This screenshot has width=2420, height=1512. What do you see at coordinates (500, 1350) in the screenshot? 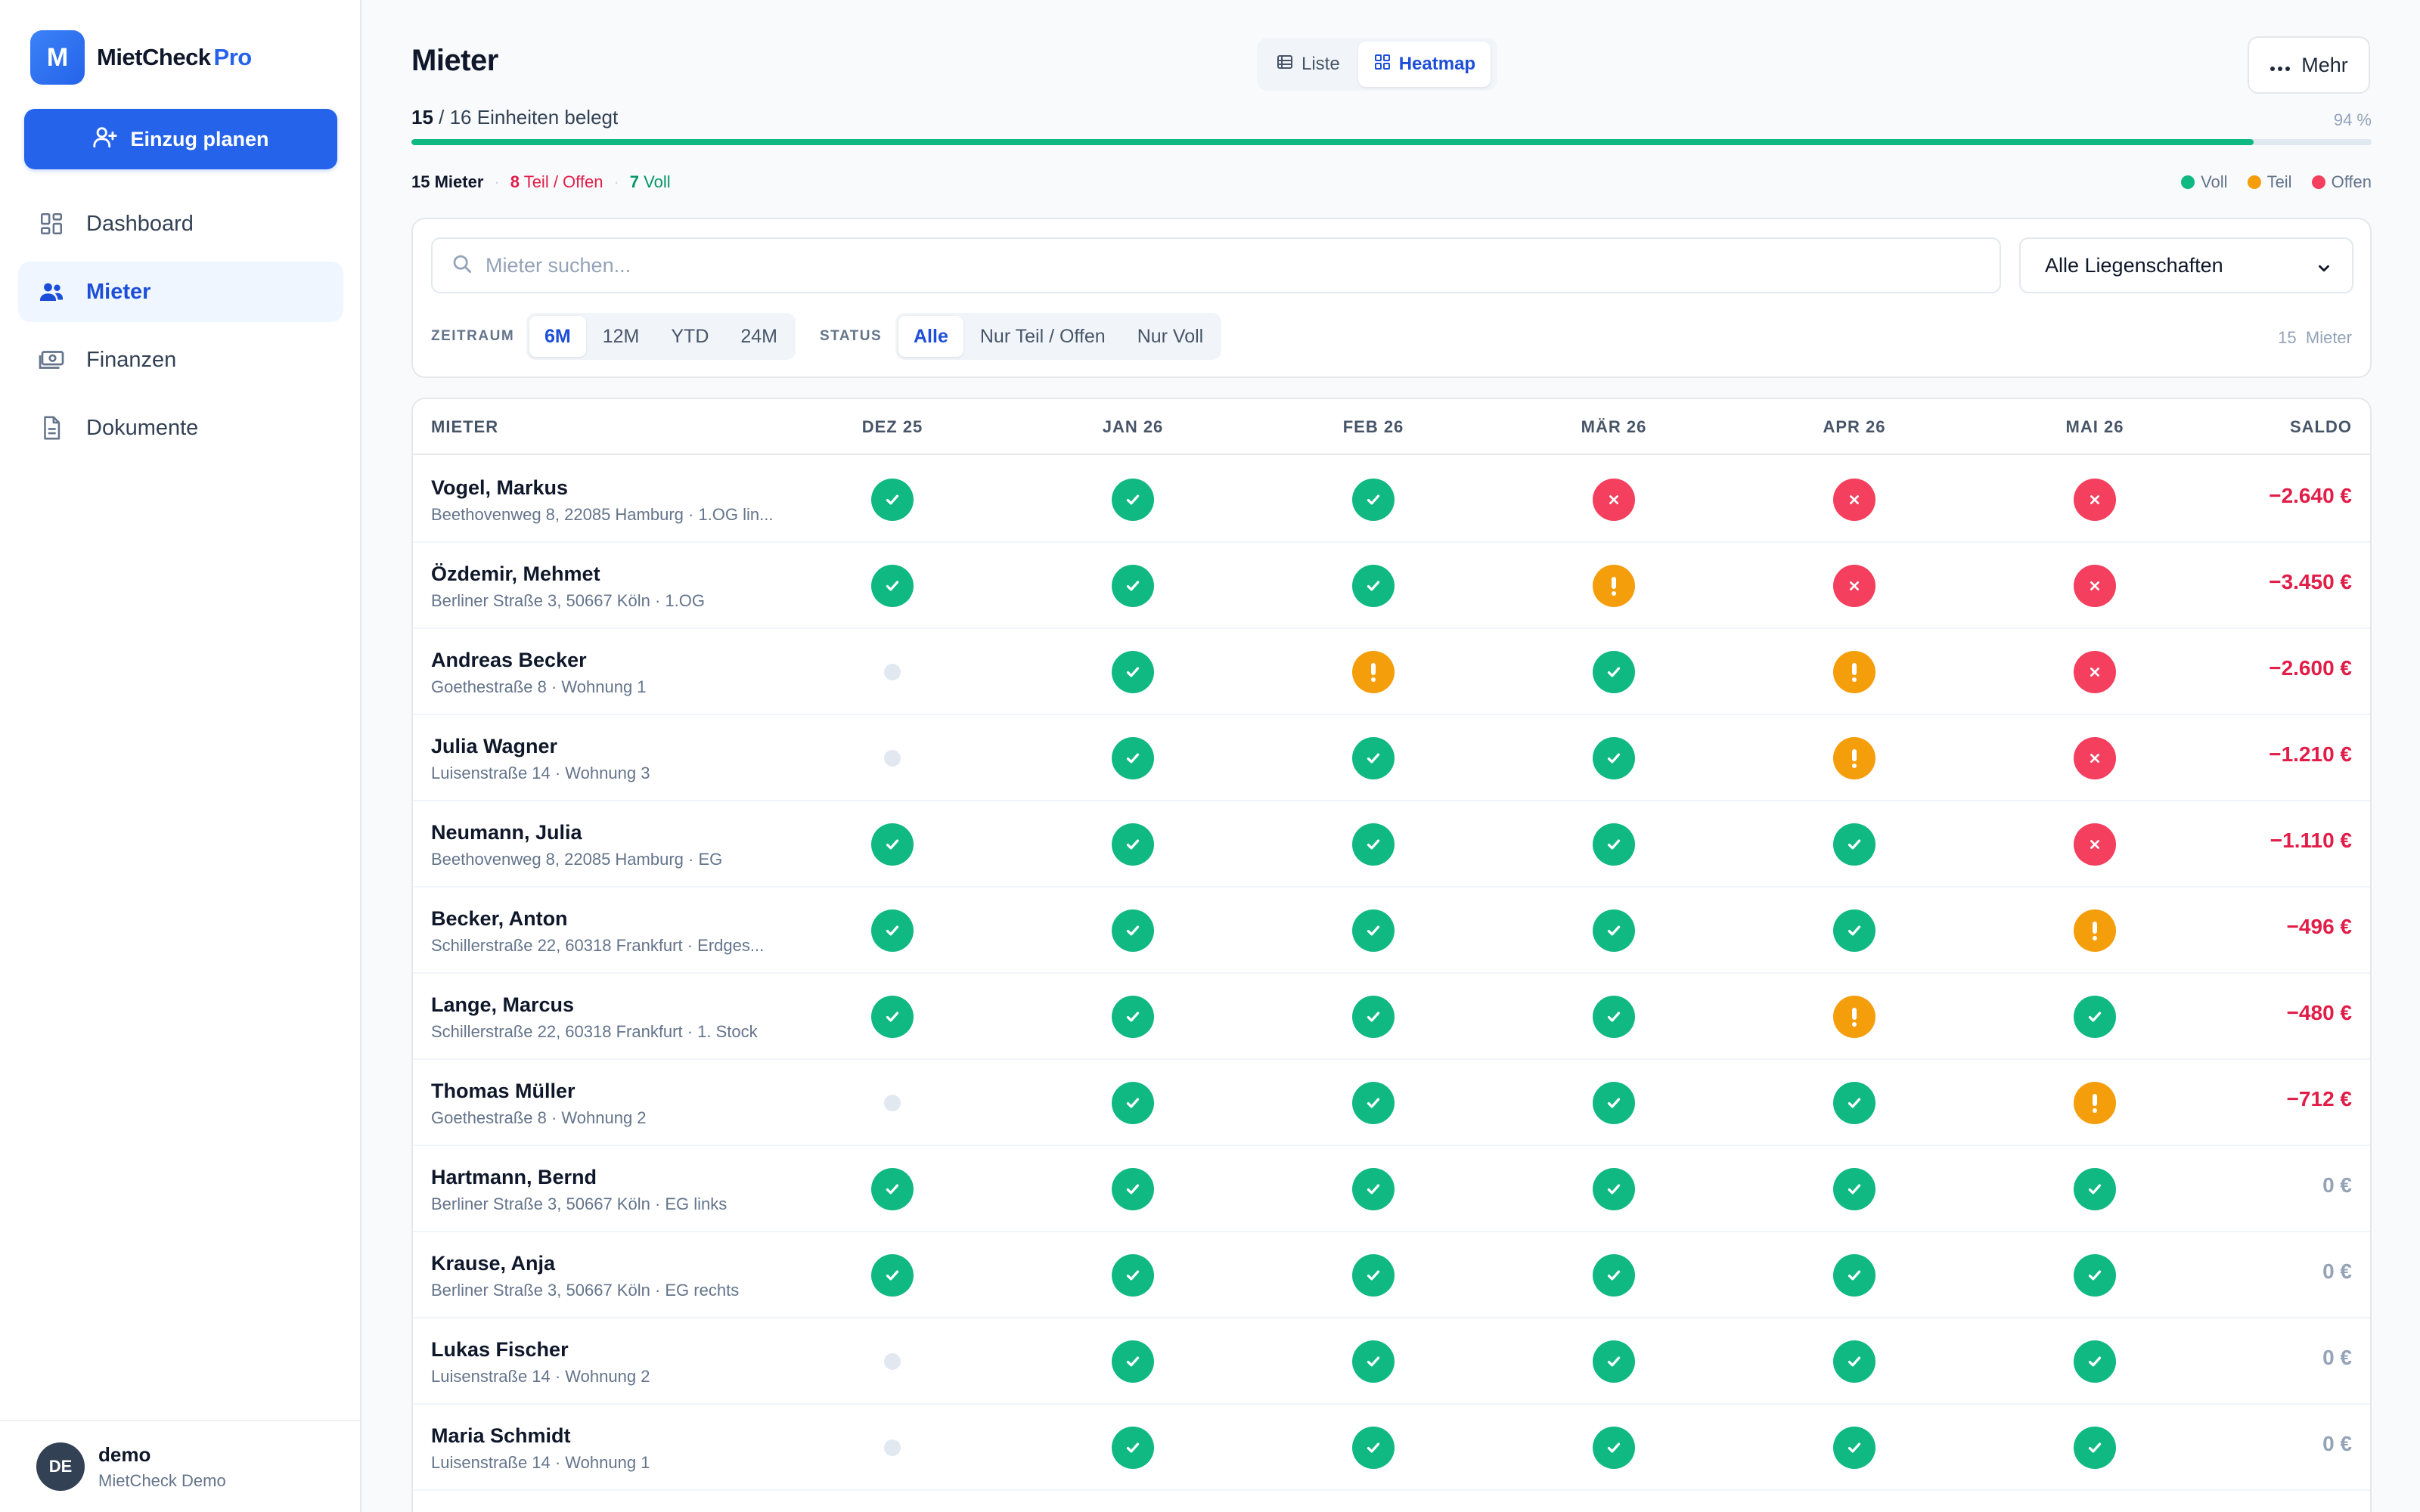
I see `tenant-name: Lukas Fischer` at bounding box center [500, 1350].